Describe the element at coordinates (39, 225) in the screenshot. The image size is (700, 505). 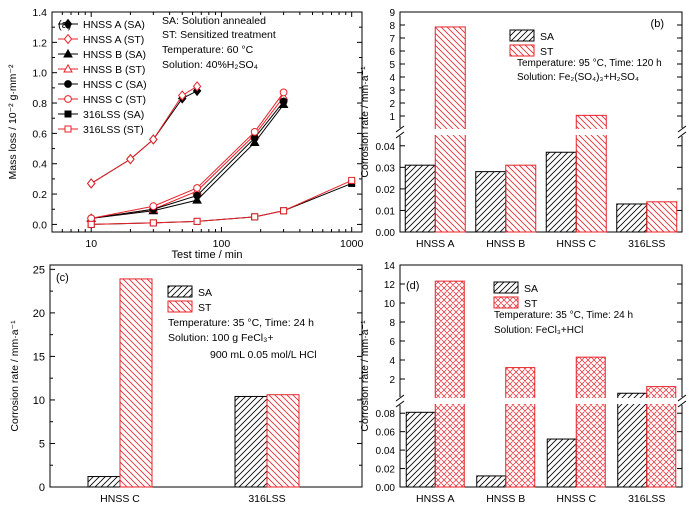
I see `y-tick-label: 0.0` at that location.